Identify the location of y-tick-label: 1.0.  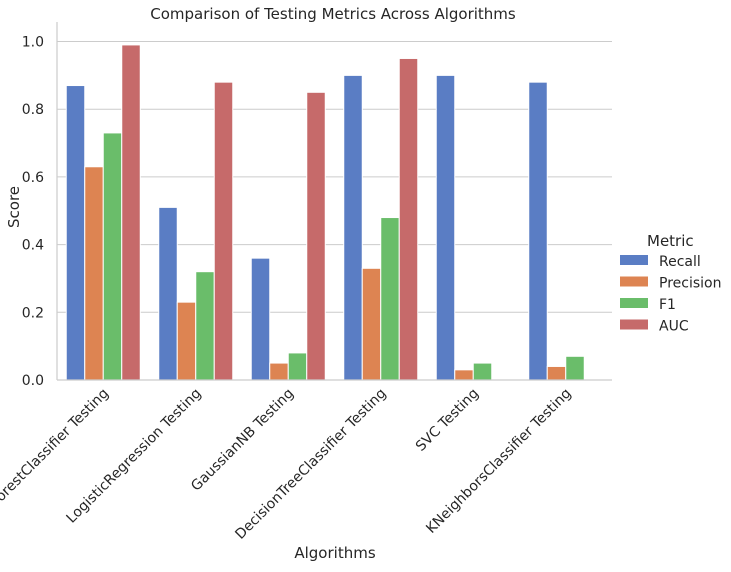
(33, 43).